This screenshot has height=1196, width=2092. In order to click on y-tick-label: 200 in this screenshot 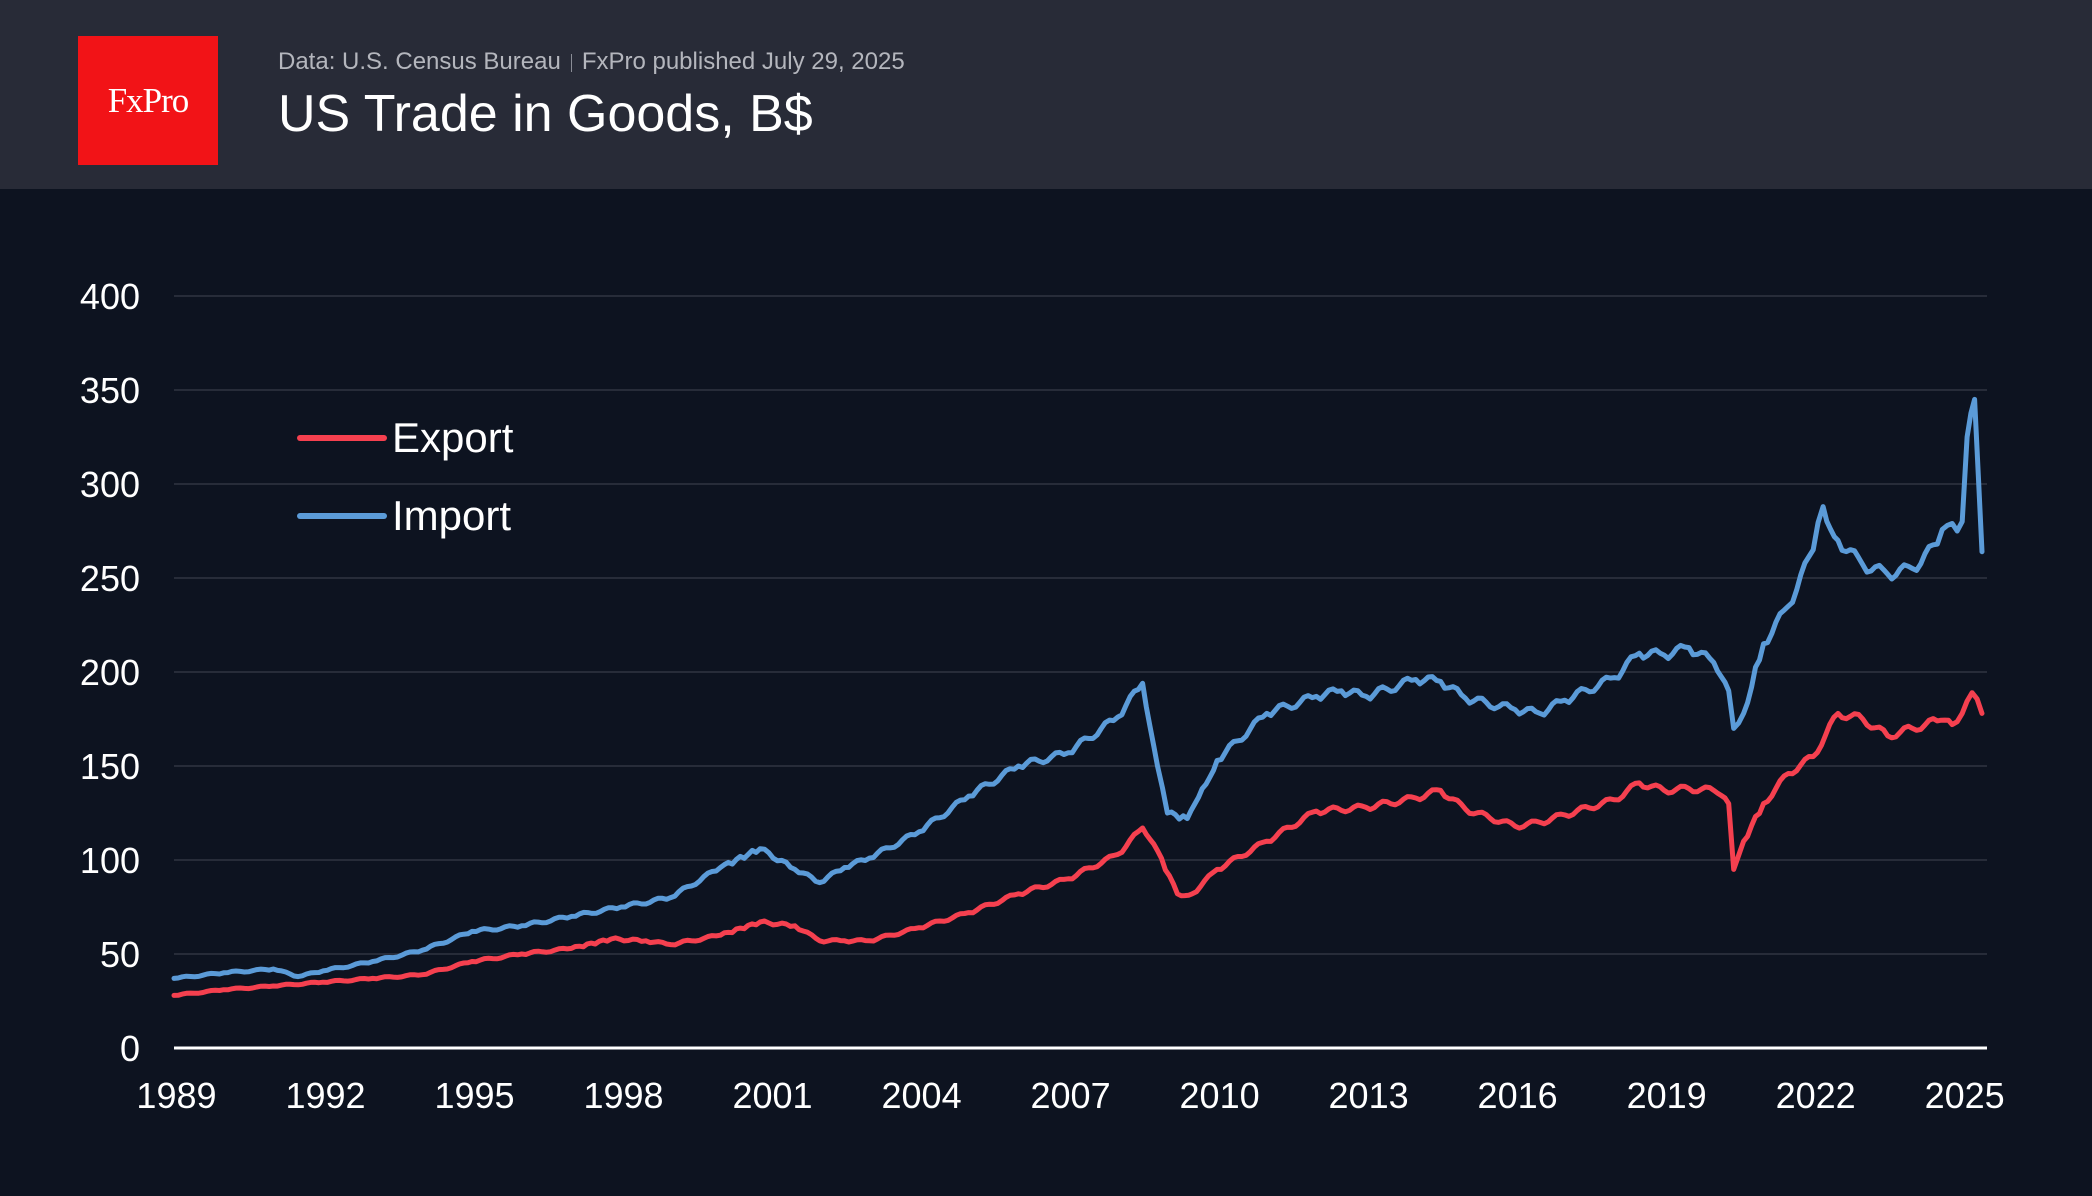, I will do `click(110, 672)`.